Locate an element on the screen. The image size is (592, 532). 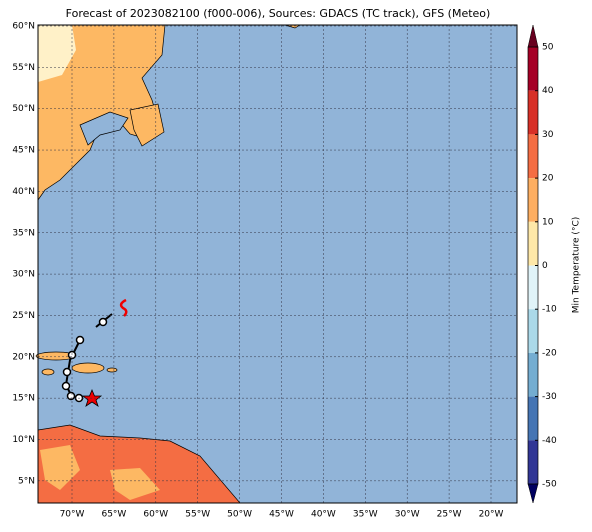
gulf-st-lawrence is located at coordinates (104, 128).